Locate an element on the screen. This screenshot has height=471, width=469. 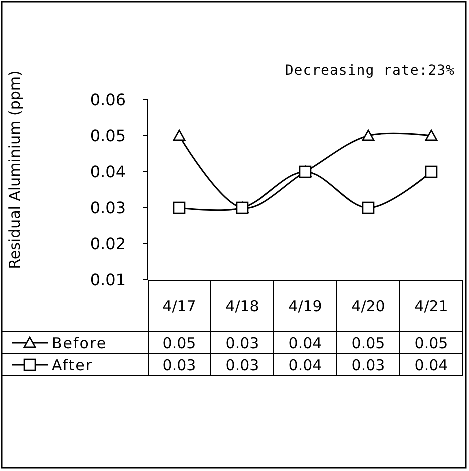
legend-label: Before is located at coordinates (80, 343).